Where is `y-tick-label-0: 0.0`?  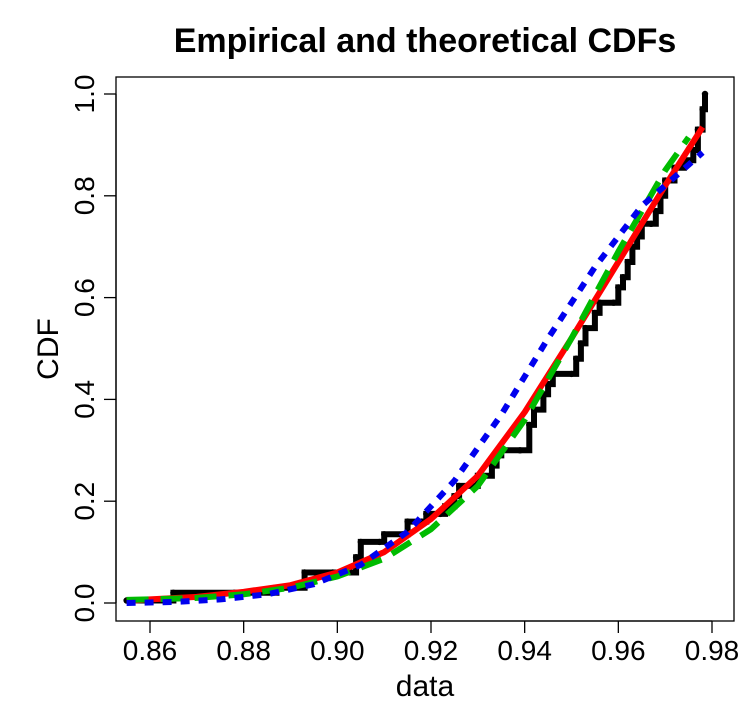 y-tick-label-0: 0.0 is located at coordinates (84, 603).